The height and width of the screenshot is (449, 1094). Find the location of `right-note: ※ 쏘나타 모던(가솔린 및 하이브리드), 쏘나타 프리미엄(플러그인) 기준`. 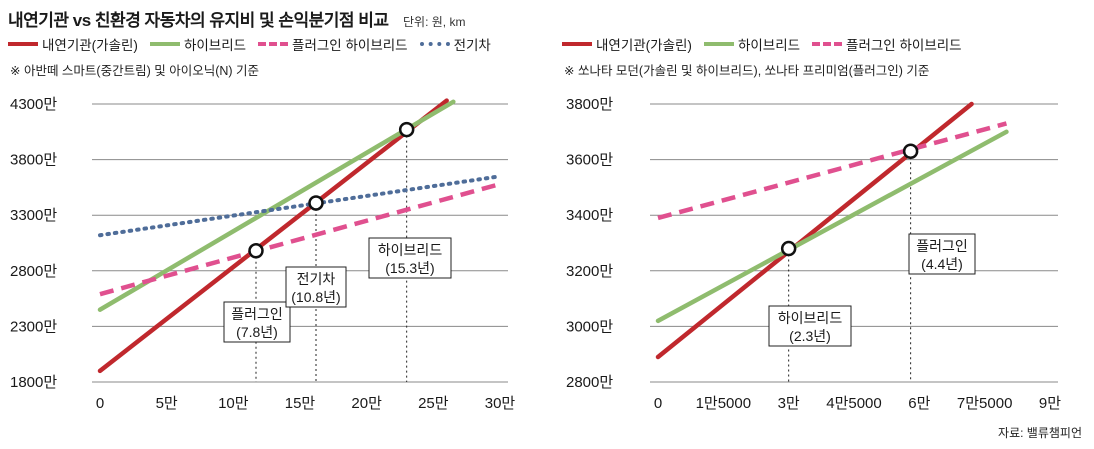

right-note: ※ 쏘나타 모던(가솔린 및 하이브리드), 쏘나타 프리미엄(플러그인) 기준 is located at coordinates (747, 71).